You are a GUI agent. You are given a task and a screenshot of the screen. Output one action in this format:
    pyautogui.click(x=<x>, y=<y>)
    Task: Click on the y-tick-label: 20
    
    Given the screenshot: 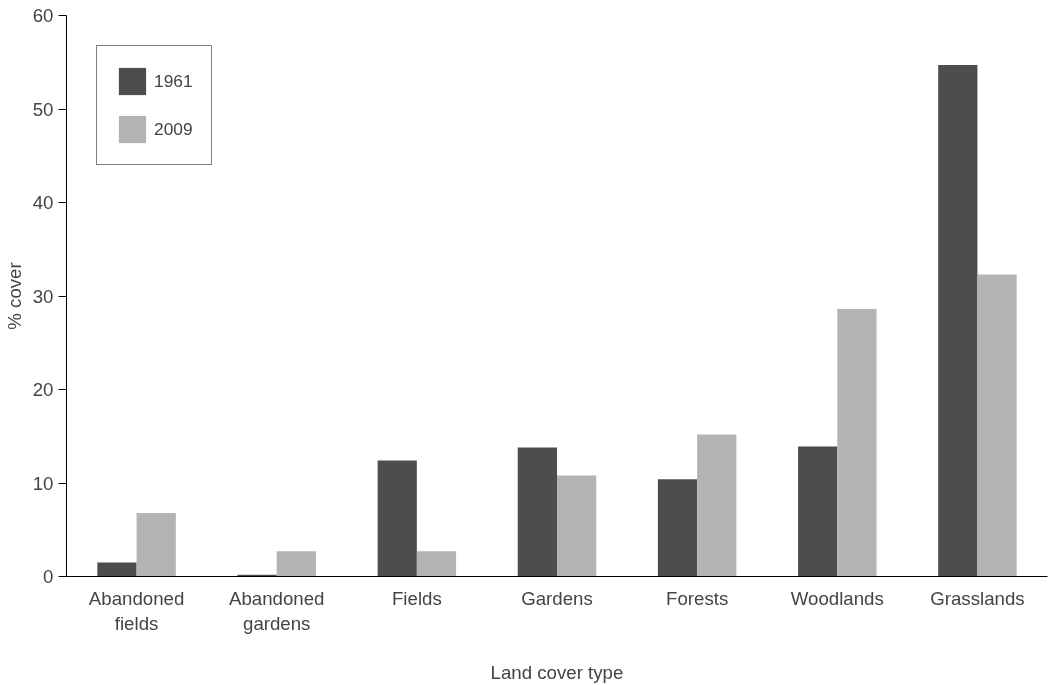 What is the action you would take?
    pyautogui.click(x=43, y=389)
    